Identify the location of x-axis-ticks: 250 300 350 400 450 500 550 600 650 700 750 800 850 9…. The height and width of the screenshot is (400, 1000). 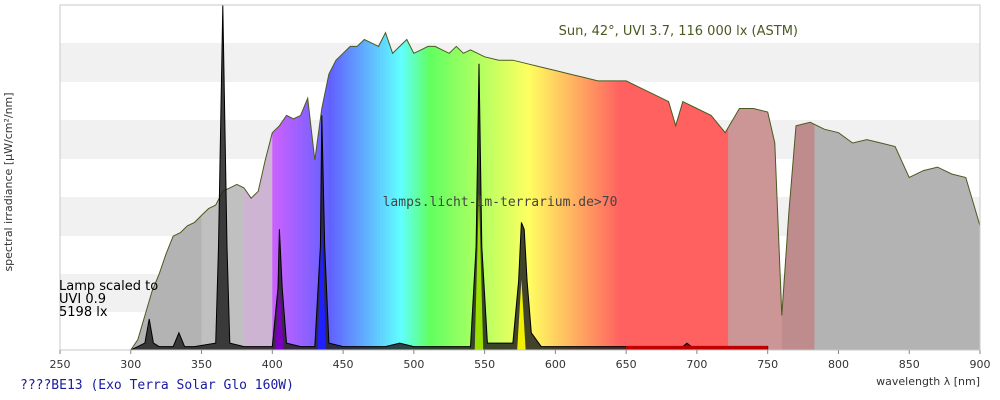
(520, 360).